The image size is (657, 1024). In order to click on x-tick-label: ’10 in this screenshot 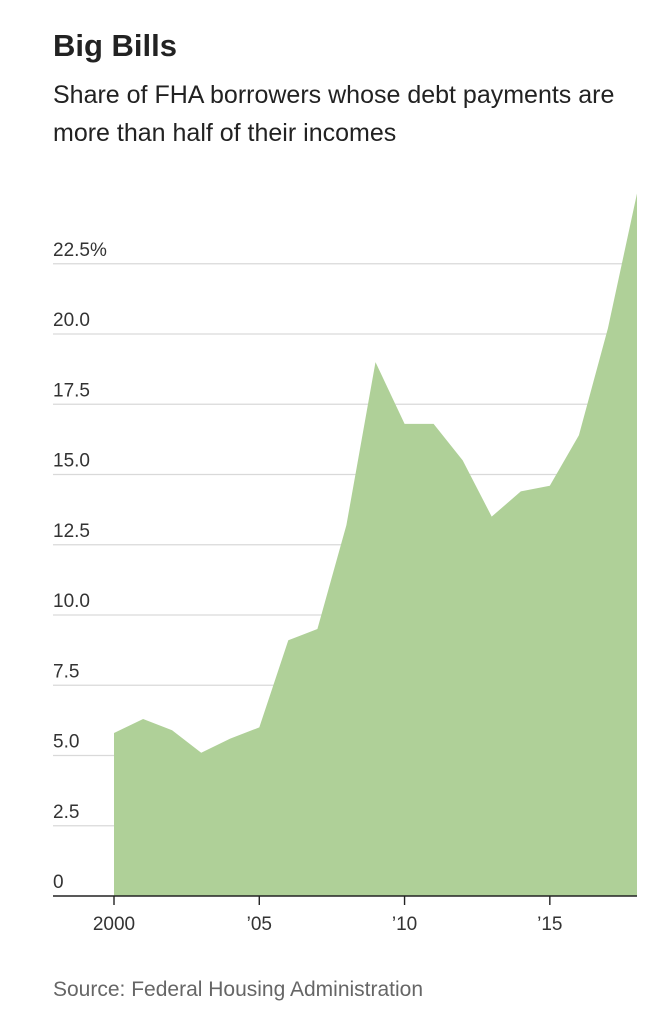, I will do `click(404, 924)`.